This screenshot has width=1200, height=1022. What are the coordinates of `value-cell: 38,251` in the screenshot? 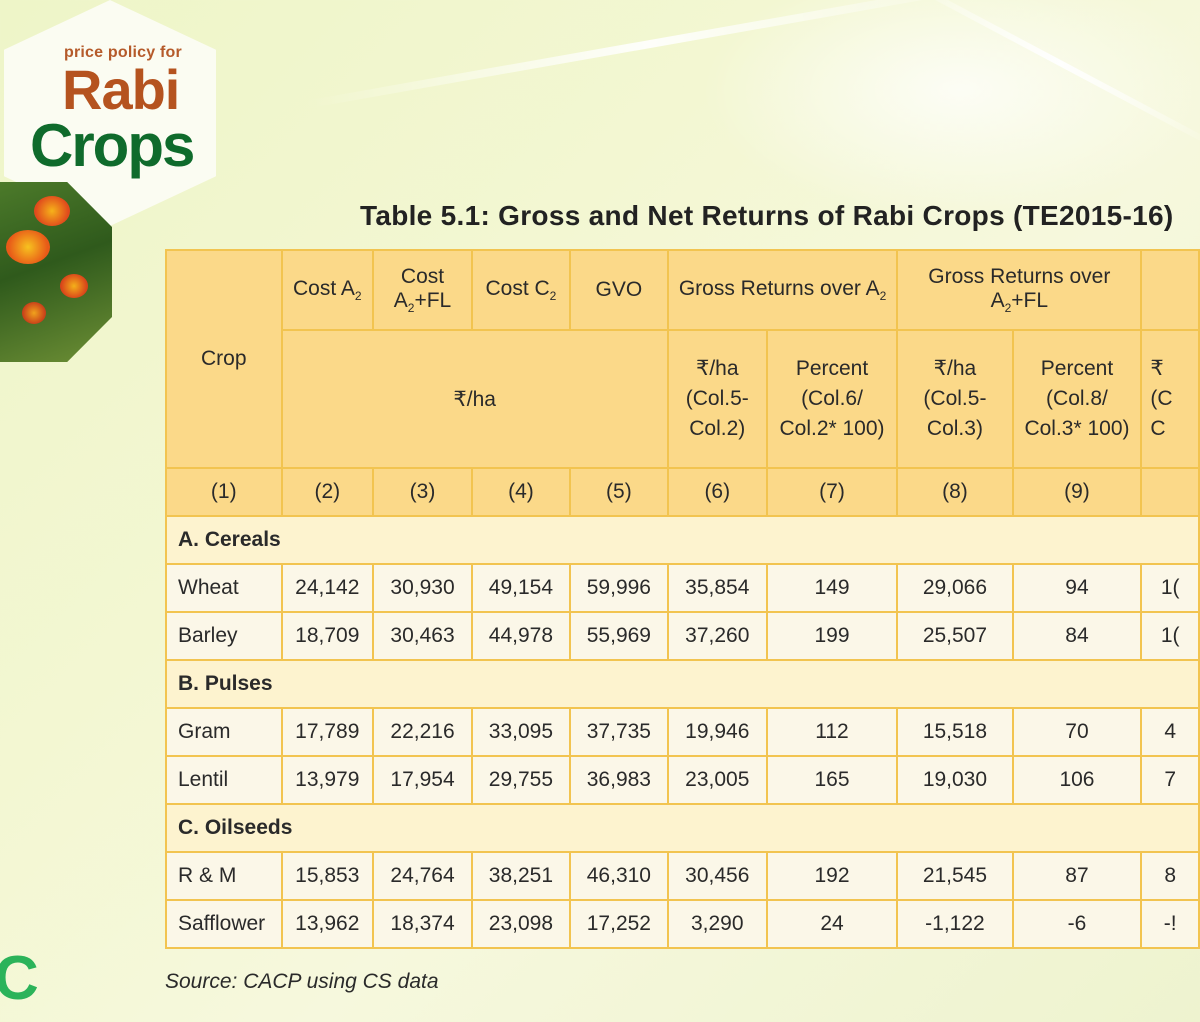 It's located at (520, 876).